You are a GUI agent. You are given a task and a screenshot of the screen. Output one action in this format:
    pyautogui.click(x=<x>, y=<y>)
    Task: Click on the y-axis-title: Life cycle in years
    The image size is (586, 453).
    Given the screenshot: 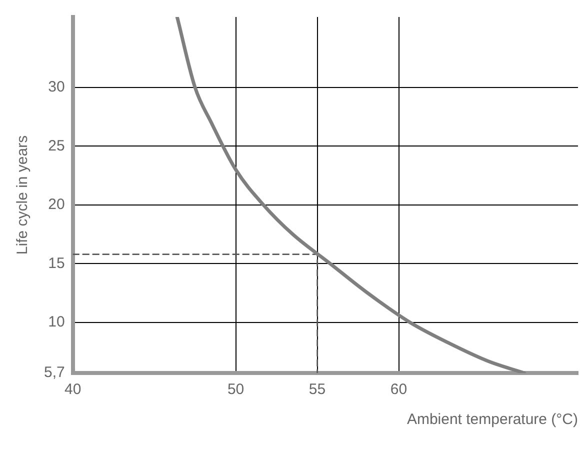 What is the action you would take?
    pyautogui.click(x=23, y=195)
    